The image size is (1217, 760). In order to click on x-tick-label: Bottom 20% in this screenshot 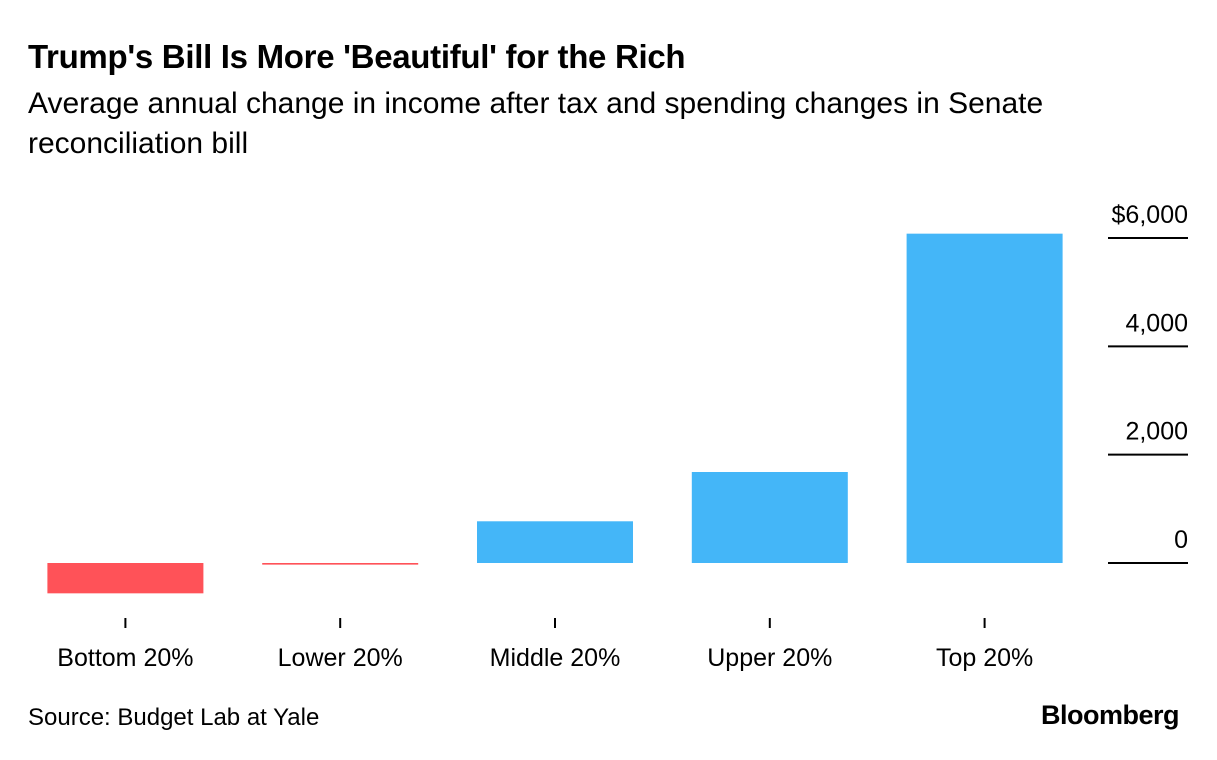, I will do `click(125, 658)`.